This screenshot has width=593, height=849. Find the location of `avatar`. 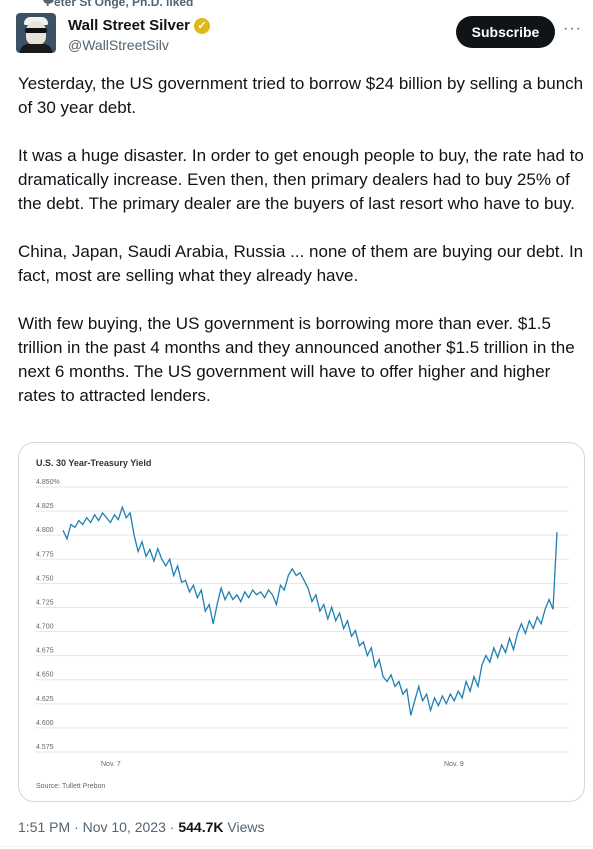

avatar is located at coordinates (36, 33).